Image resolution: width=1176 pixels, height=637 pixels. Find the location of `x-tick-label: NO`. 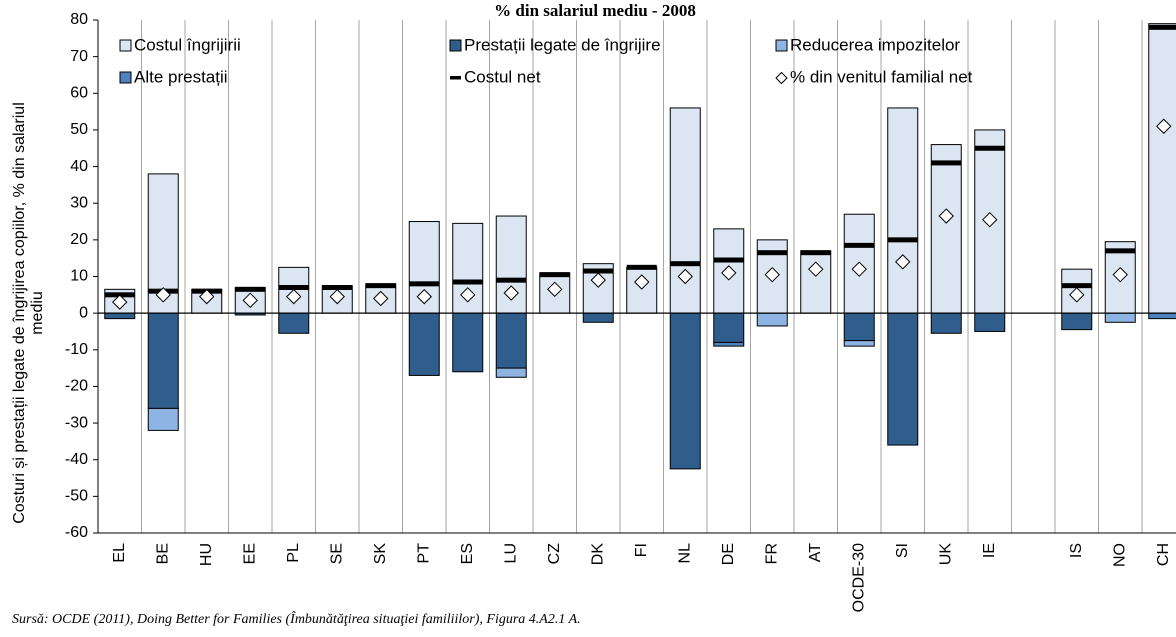

x-tick-label: NO is located at coordinates (1119, 555).